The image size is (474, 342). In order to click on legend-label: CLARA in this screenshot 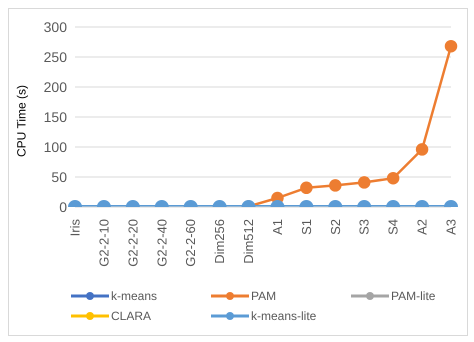, I will do `click(131, 316)`.